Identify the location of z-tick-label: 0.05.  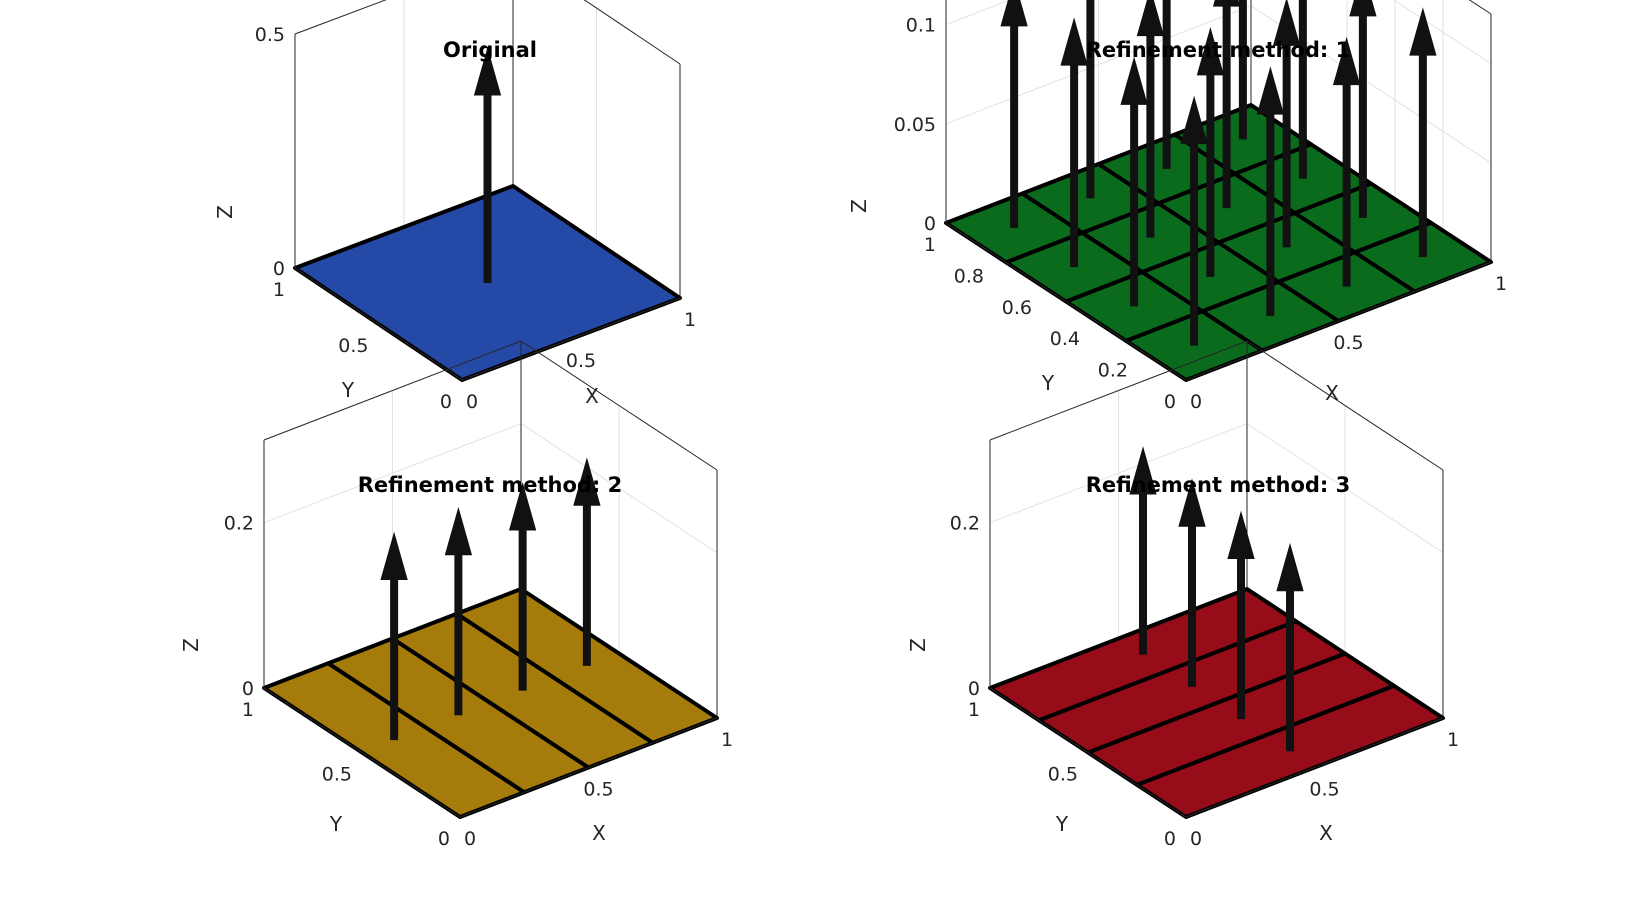
(915, 125).